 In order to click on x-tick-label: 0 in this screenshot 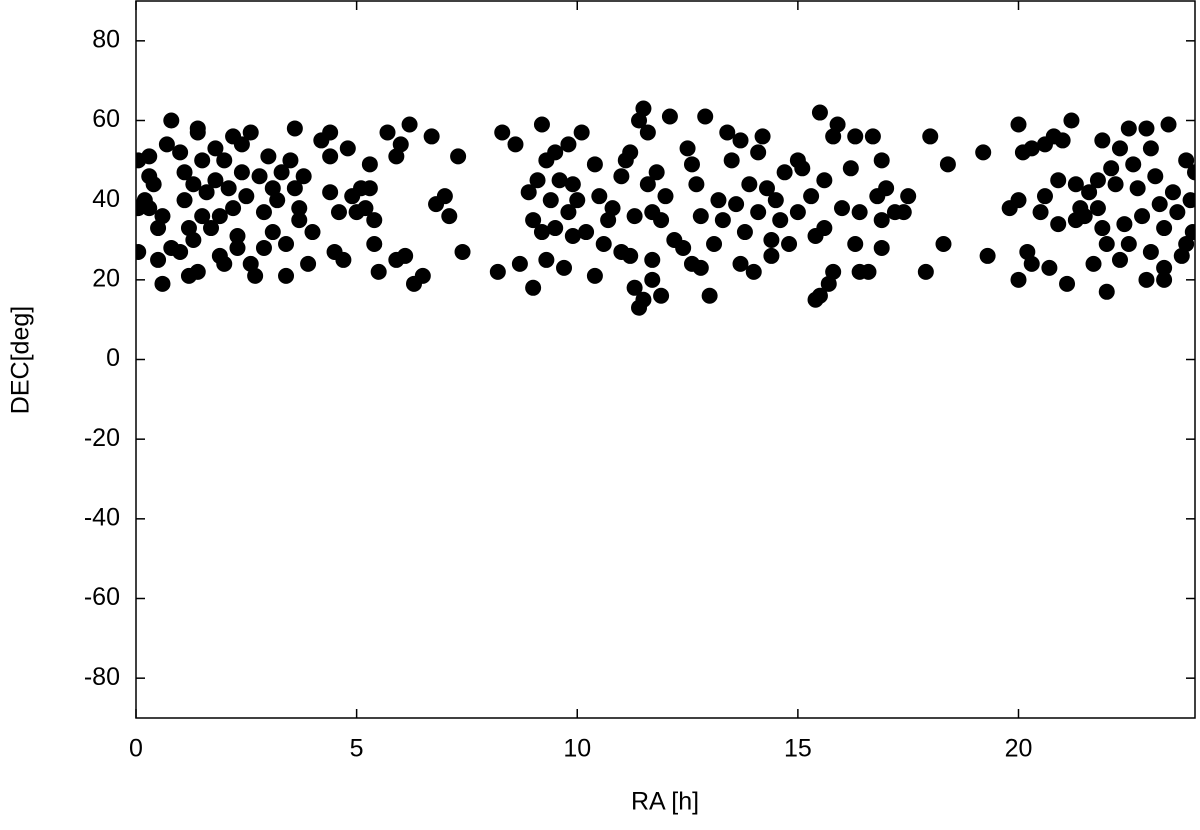, I will do `click(136, 749)`.